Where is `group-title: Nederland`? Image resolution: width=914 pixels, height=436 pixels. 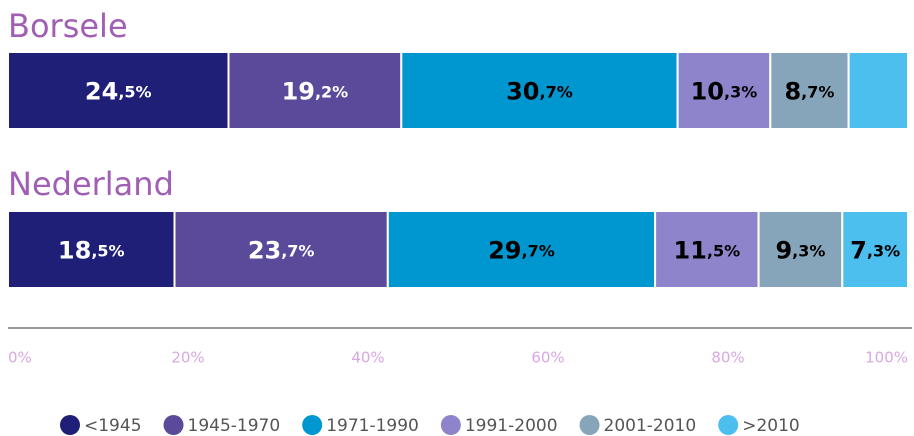 group-title: Nederland is located at coordinates (91, 184).